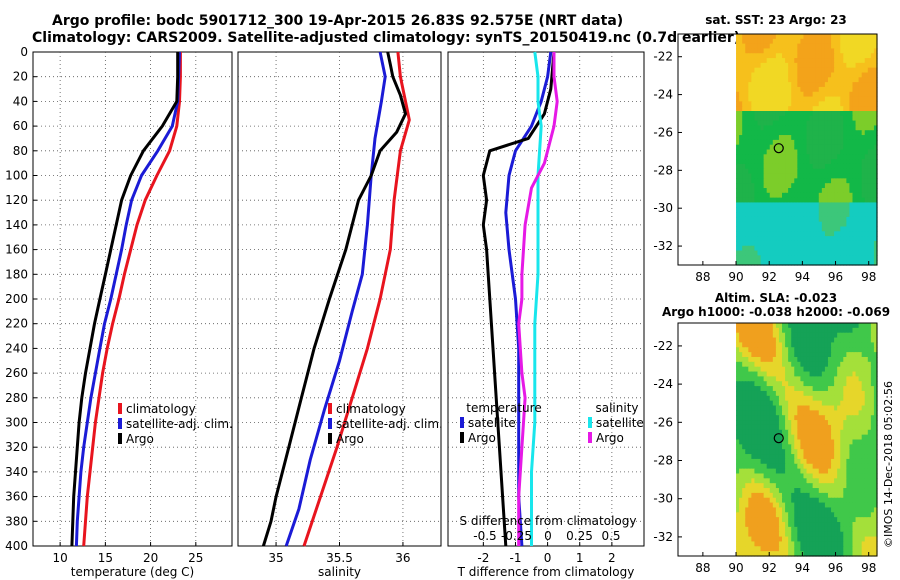 The height and width of the screenshot is (580, 900). What do you see at coordinates (663, 170) in the screenshot?
I see `sat-sst-ytick-label: -28` at bounding box center [663, 170].